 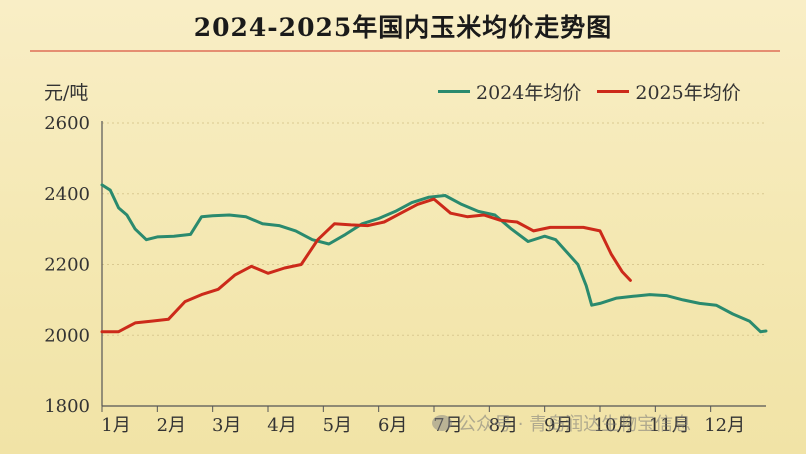 I want to click on legend-item-2025: 2025年均价, so click(x=669, y=91).